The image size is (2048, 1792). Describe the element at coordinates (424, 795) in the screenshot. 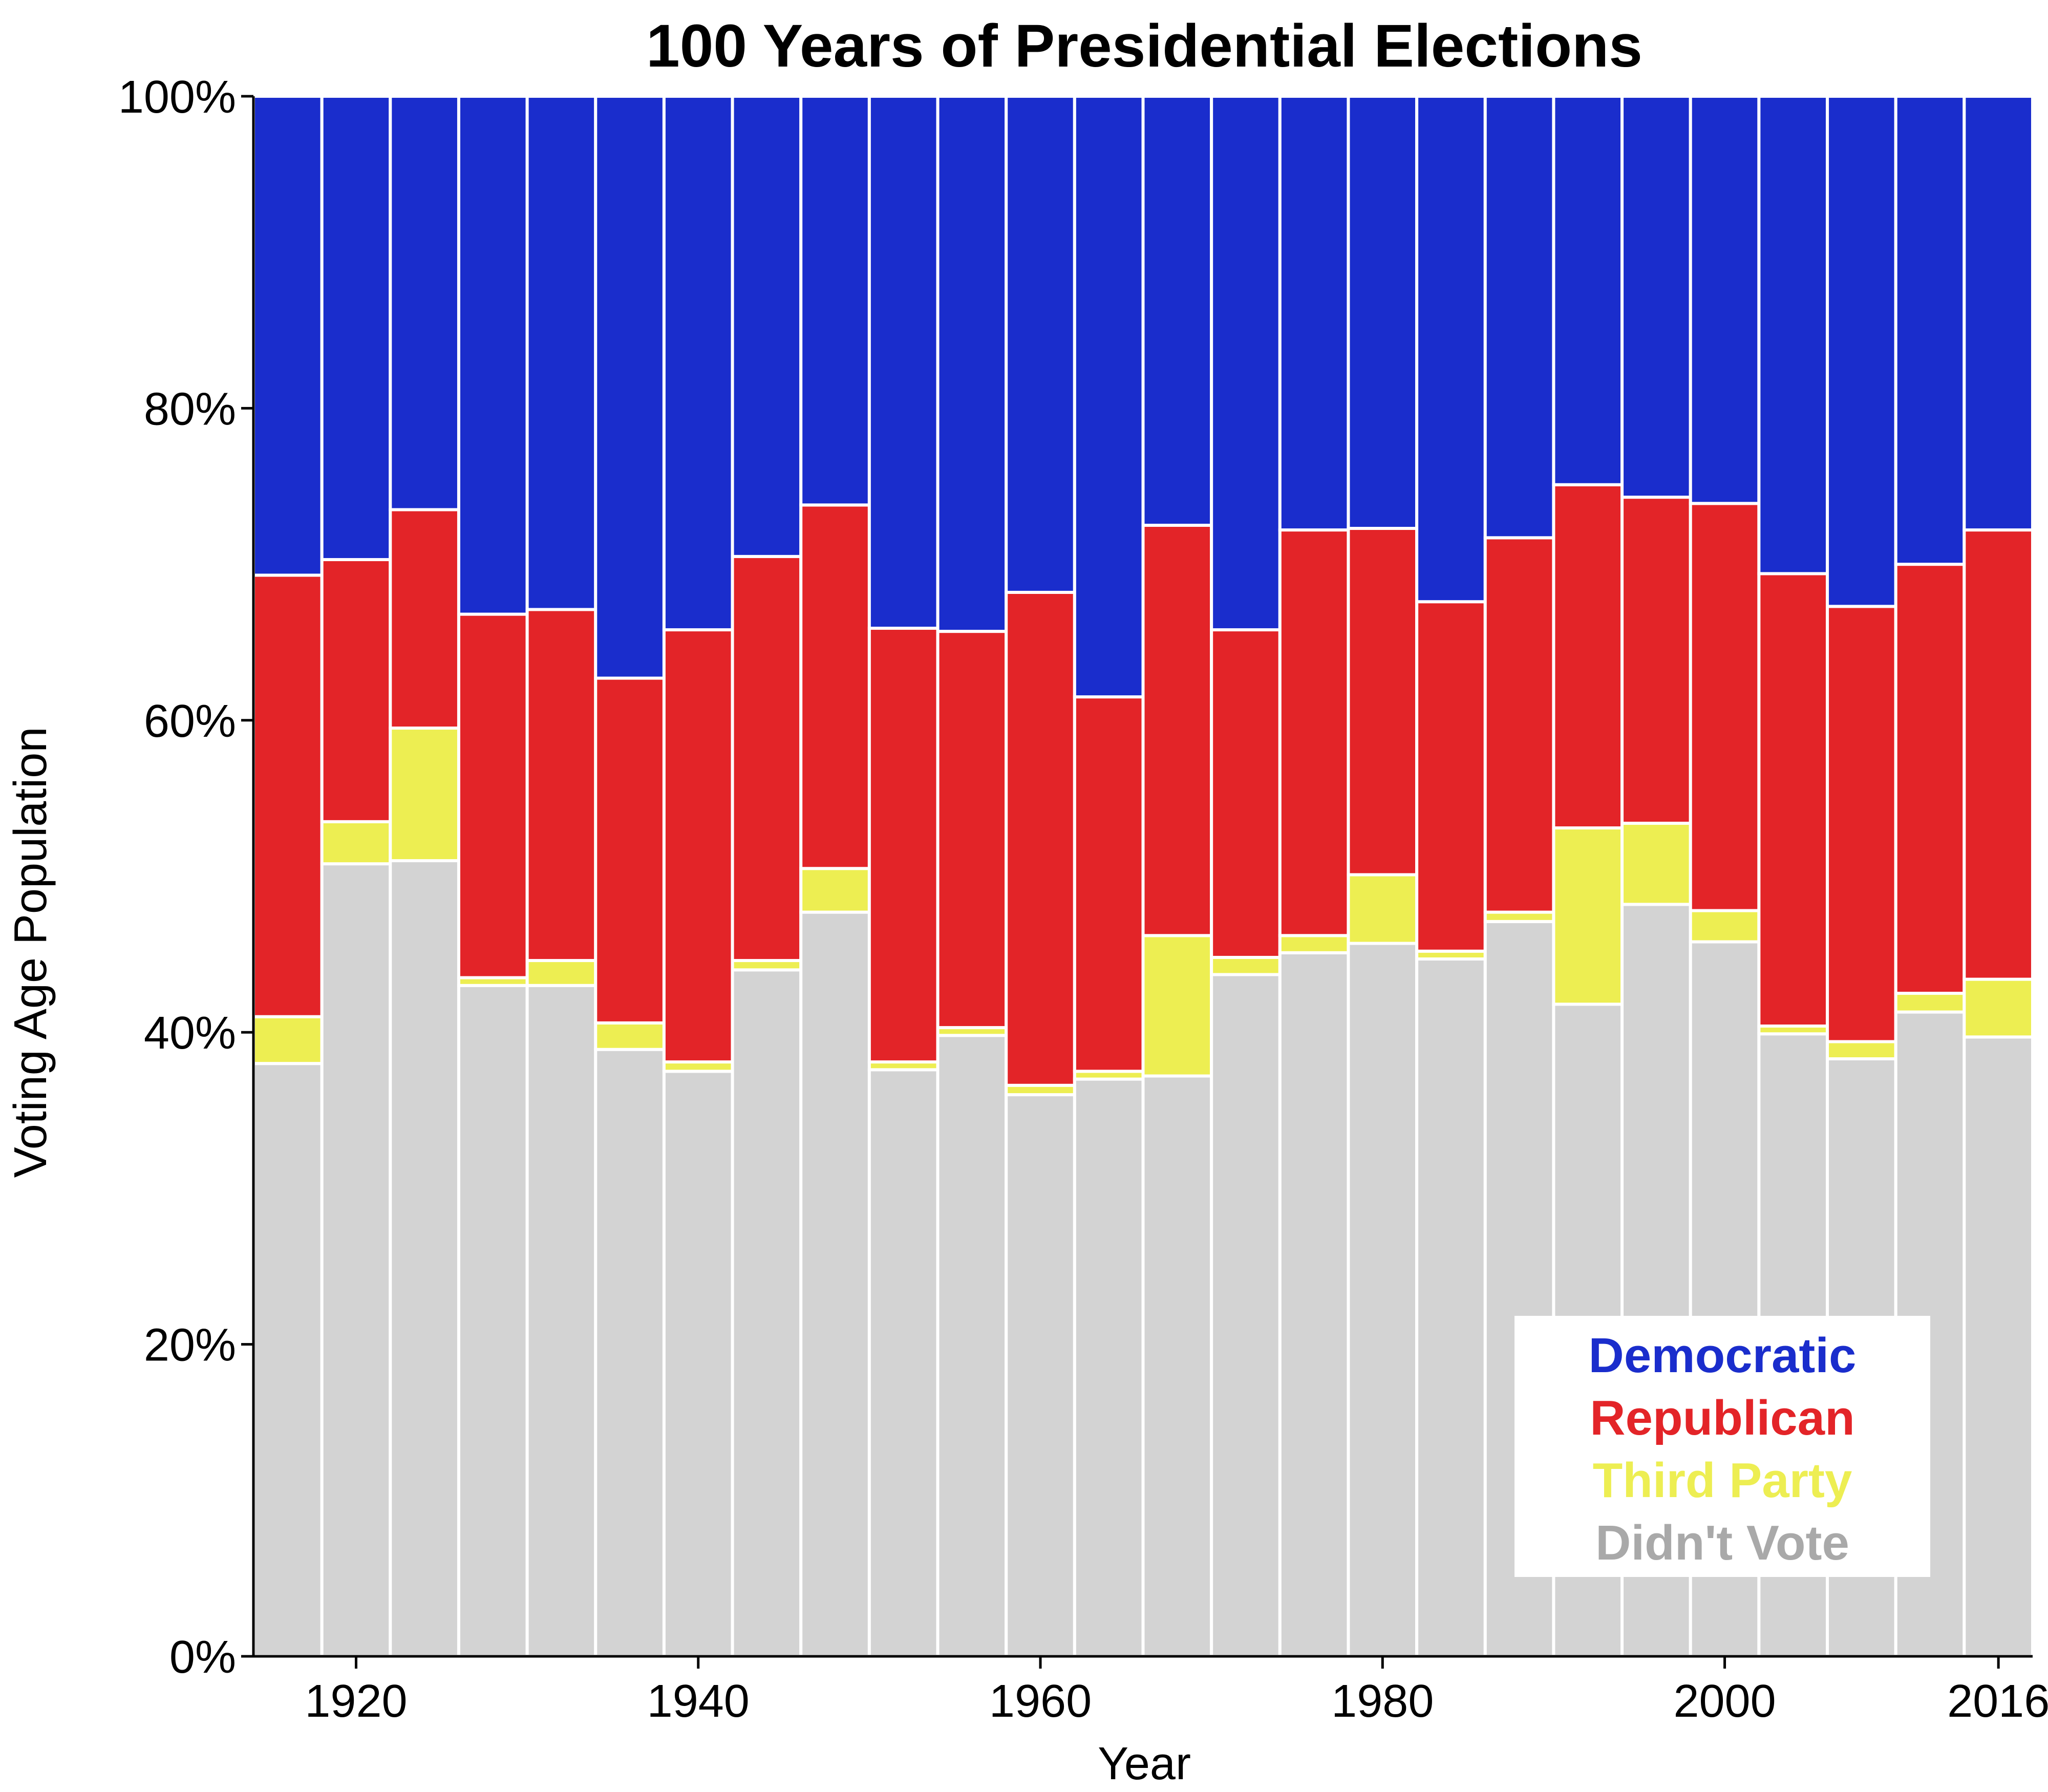

I see `bar-1924-third-party` at that location.